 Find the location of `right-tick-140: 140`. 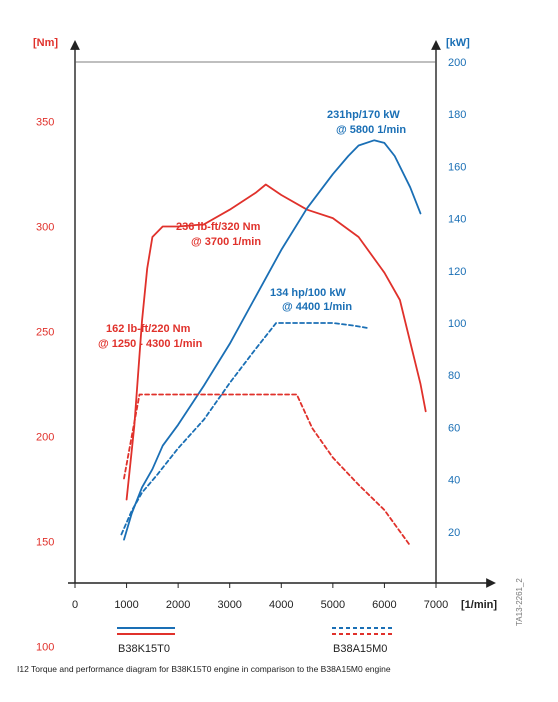

right-tick-140: 140 is located at coordinates (457, 220).